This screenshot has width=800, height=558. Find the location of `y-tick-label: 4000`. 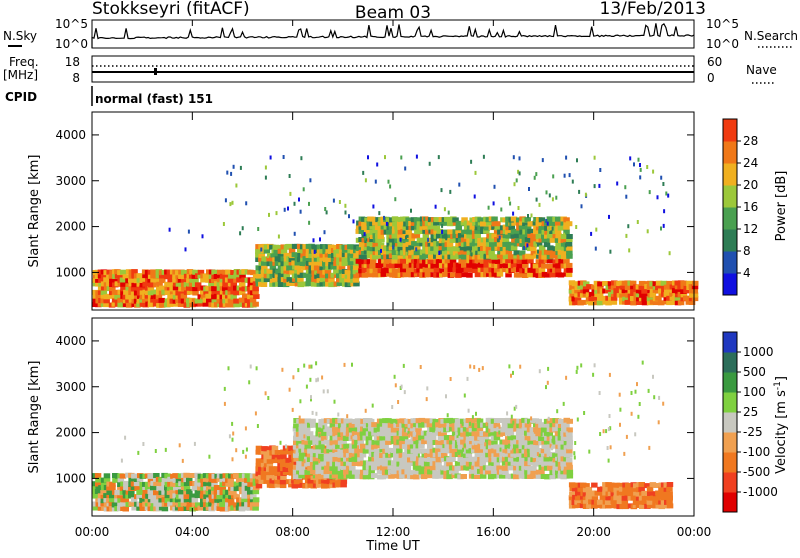

y-tick-label: 4000 is located at coordinates (70, 341).